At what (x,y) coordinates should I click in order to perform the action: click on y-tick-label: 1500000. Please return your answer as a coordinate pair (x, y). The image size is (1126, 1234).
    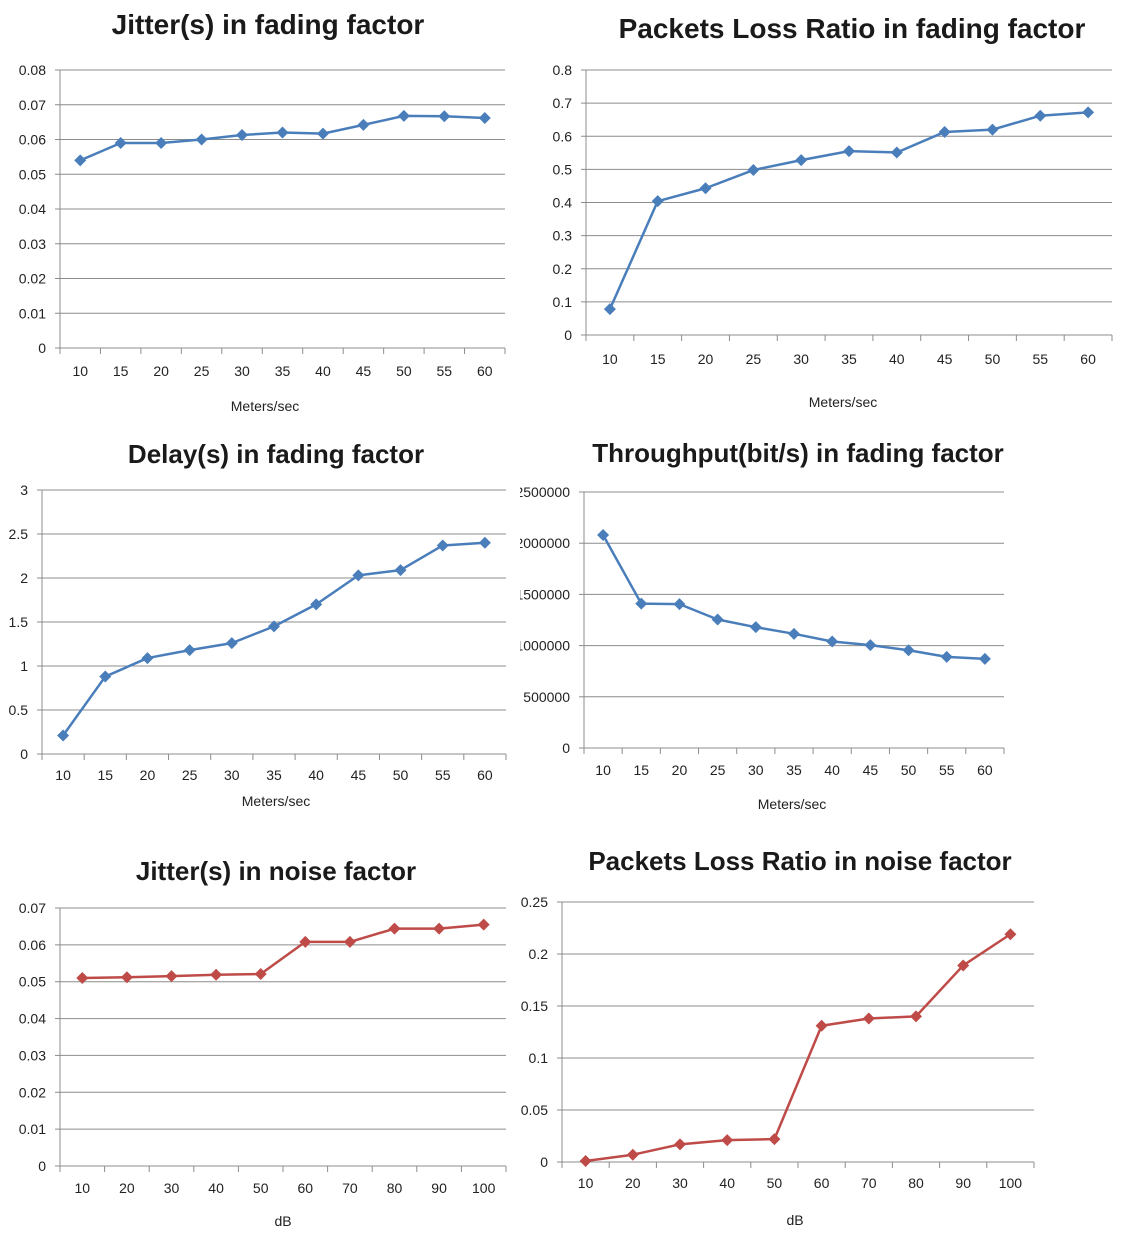
    Looking at the image, I should click on (545, 594).